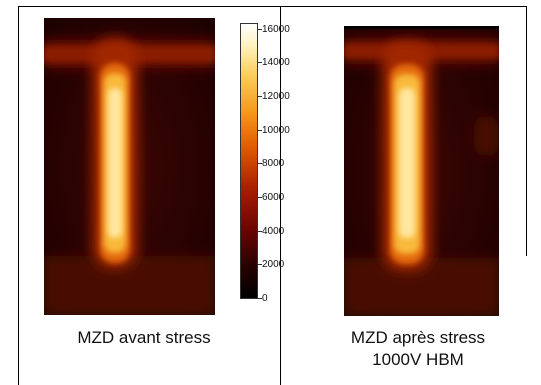 The image size is (541, 385). What do you see at coordinates (276, 130) in the screenshot?
I see `colorbar-tick-label: 10000` at bounding box center [276, 130].